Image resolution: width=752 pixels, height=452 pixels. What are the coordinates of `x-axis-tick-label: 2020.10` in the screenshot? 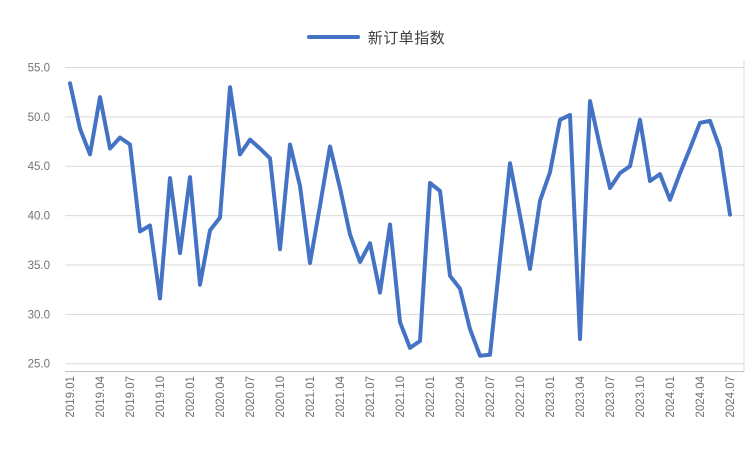 It's located at (281, 397).